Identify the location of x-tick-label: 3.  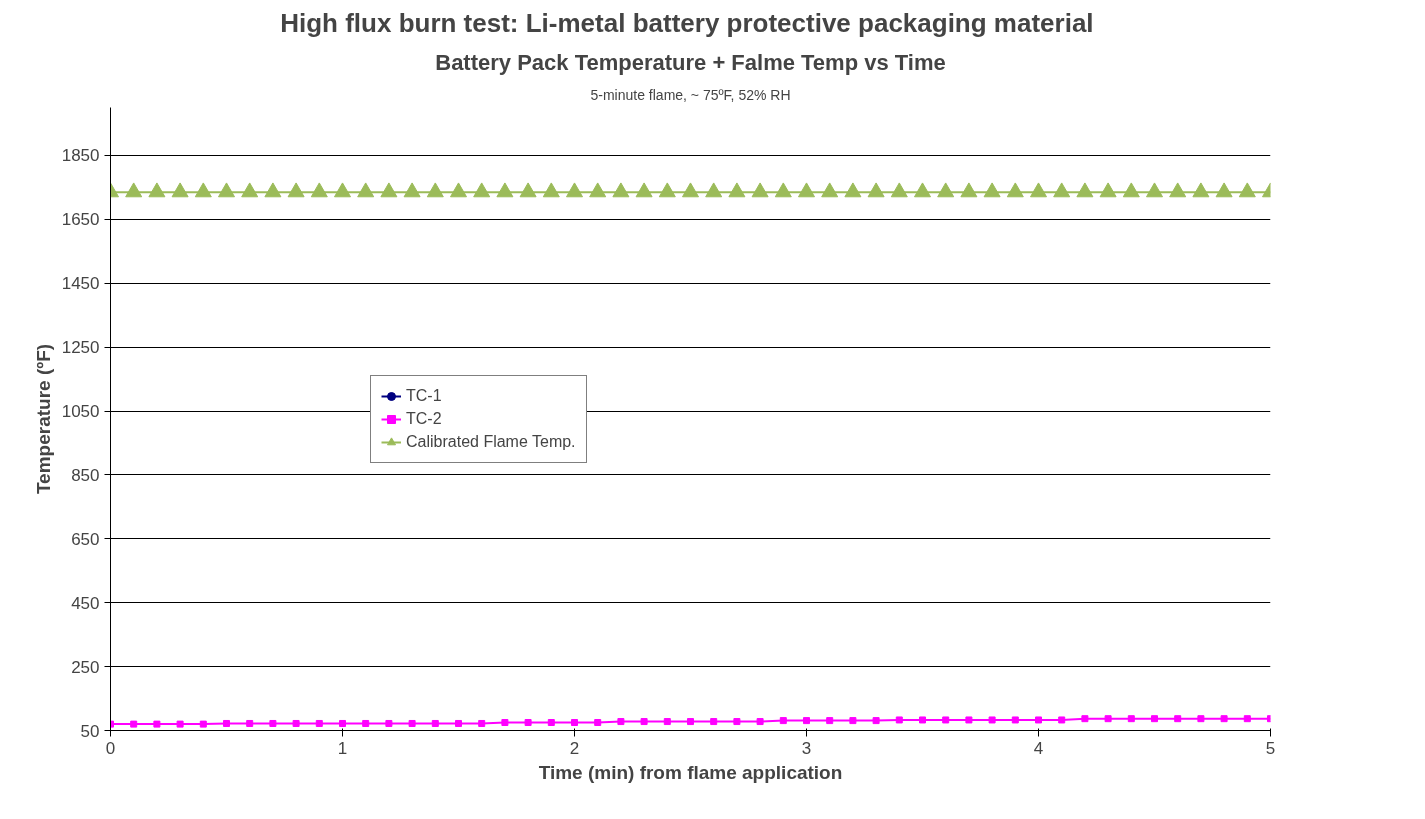
(806, 748).